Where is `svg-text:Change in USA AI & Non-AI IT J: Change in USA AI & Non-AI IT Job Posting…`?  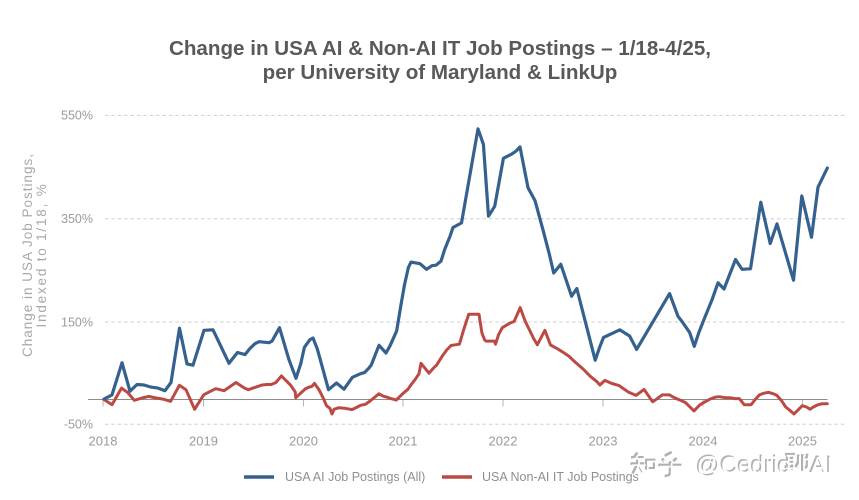 svg-text:Change in USA AI & Non-AI IT J: Change in USA AI & Non-AI IT Job Posting… is located at coordinates (440, 48).